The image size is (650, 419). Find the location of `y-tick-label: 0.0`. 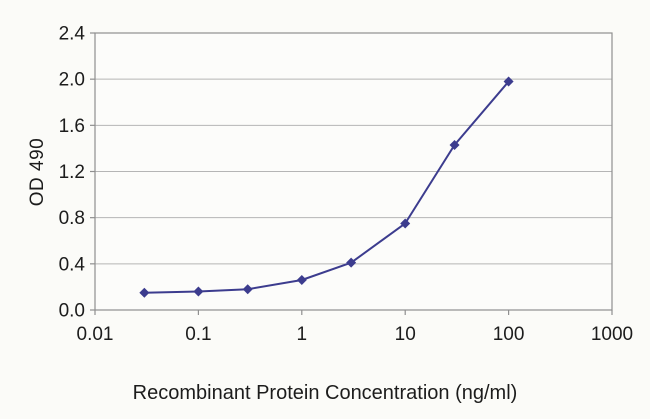

y-tick-label: 0.0 is located at coordinates (72, 311).